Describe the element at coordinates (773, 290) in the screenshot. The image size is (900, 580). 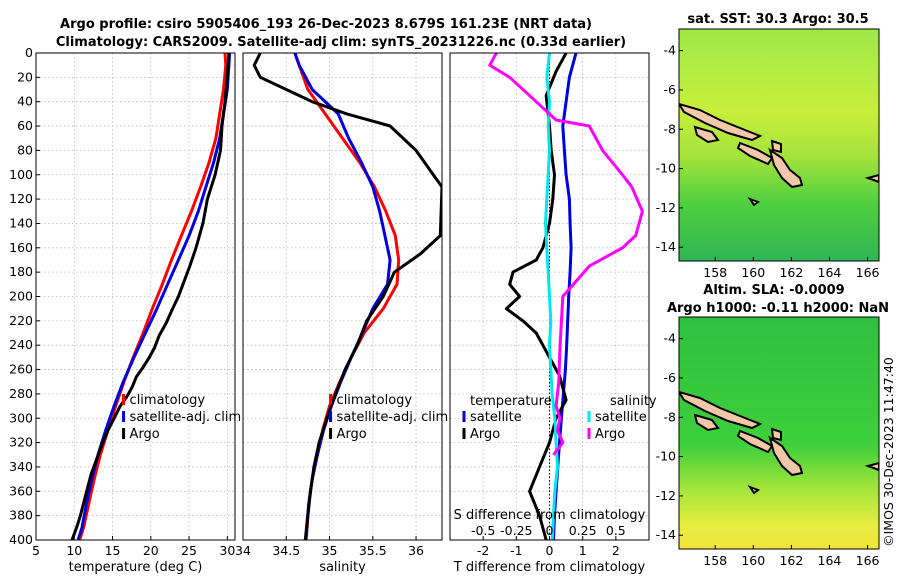
I see `sla-map-title1: Altim. SLA: -0.0009` at that location.